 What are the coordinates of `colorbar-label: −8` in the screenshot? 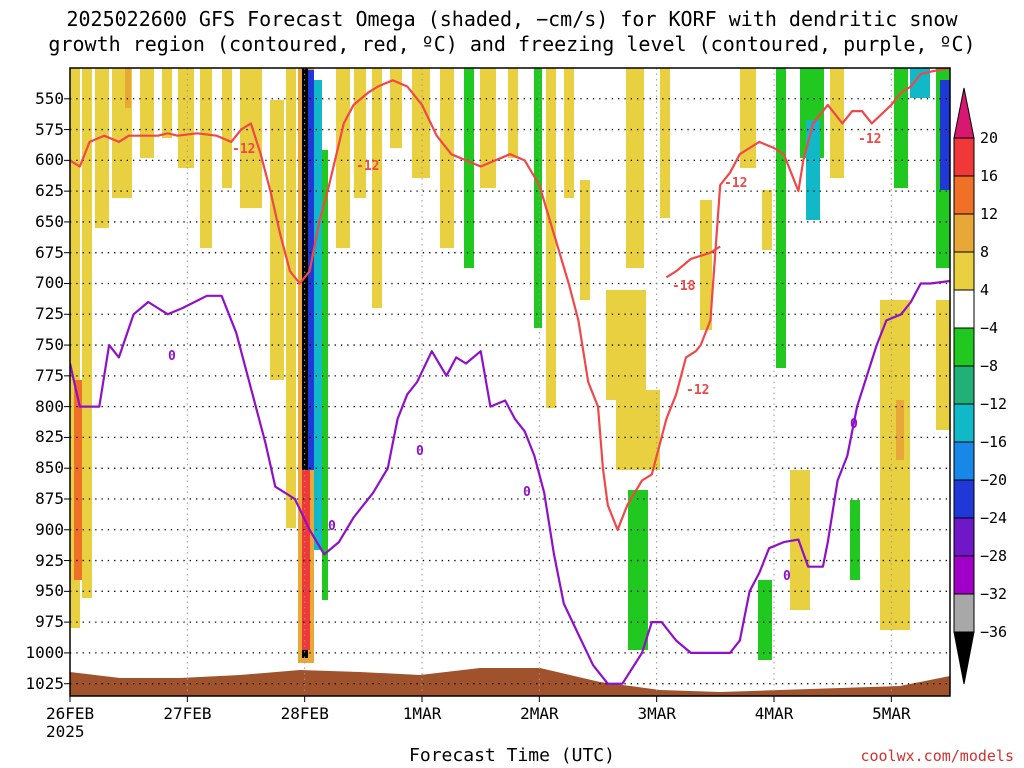 It's located at (989, 366).